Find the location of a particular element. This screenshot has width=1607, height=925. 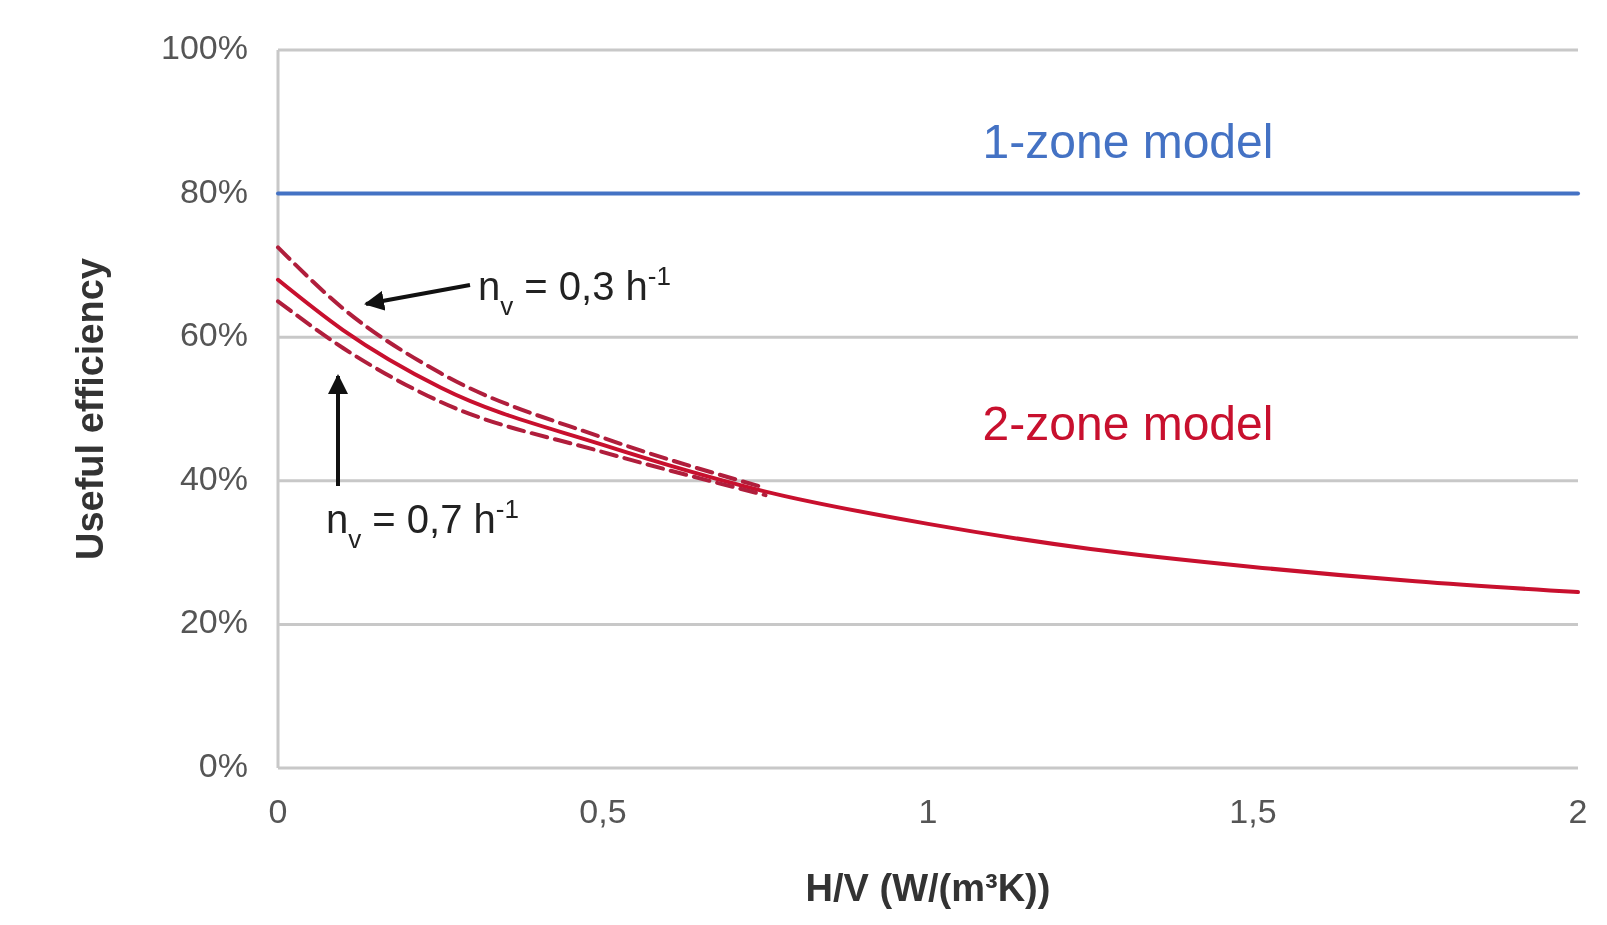

y-tick-label: 100% is located at coordinates (204, 46).